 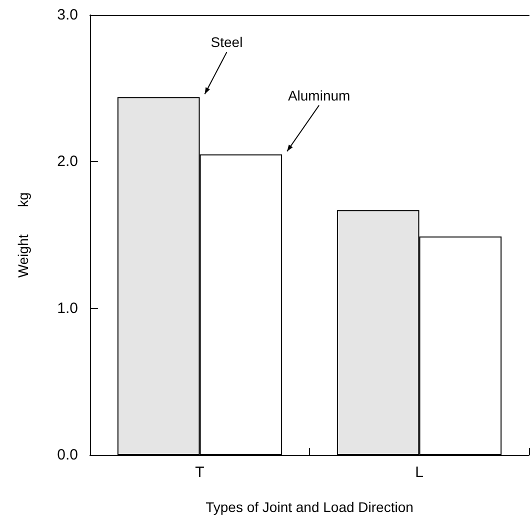 What do you see at coordinates (199, 472) in the screenshot?
I see `x-tick-label: T` at bounding box center [199, 472].